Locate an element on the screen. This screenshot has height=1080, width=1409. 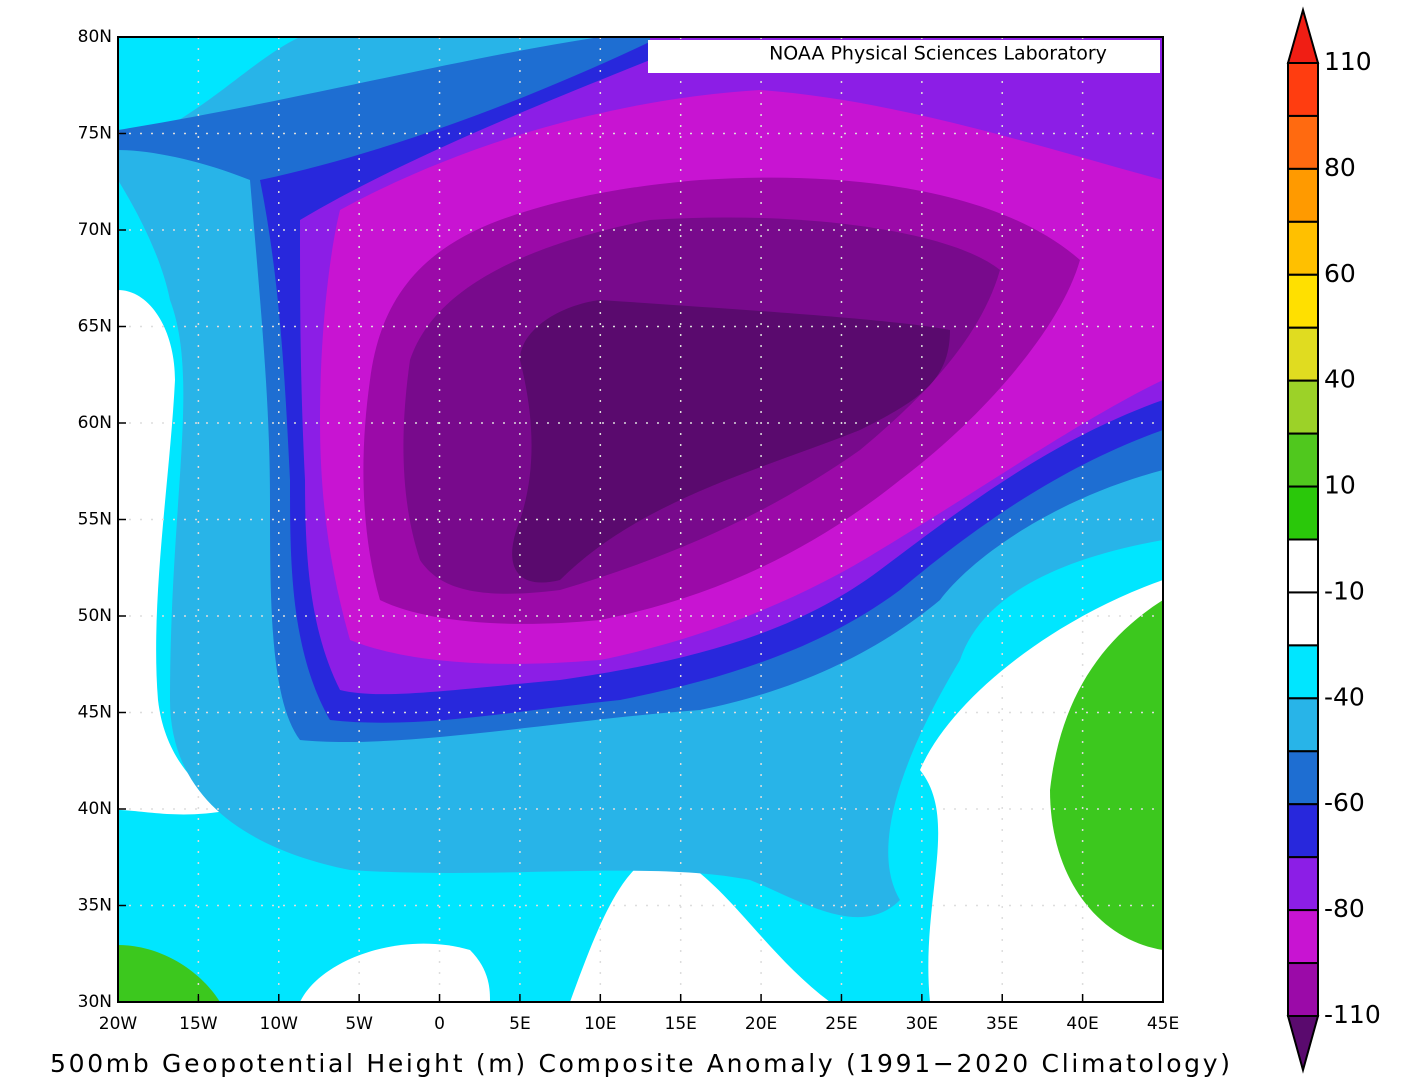
lon-label: 15W is located at coordinates (198, 1024).